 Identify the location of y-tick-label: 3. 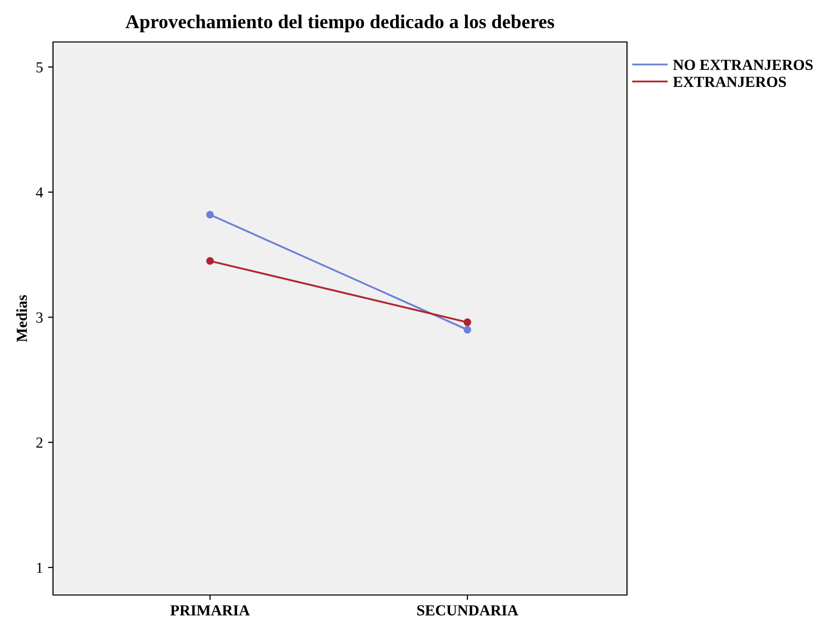
(39, 317).